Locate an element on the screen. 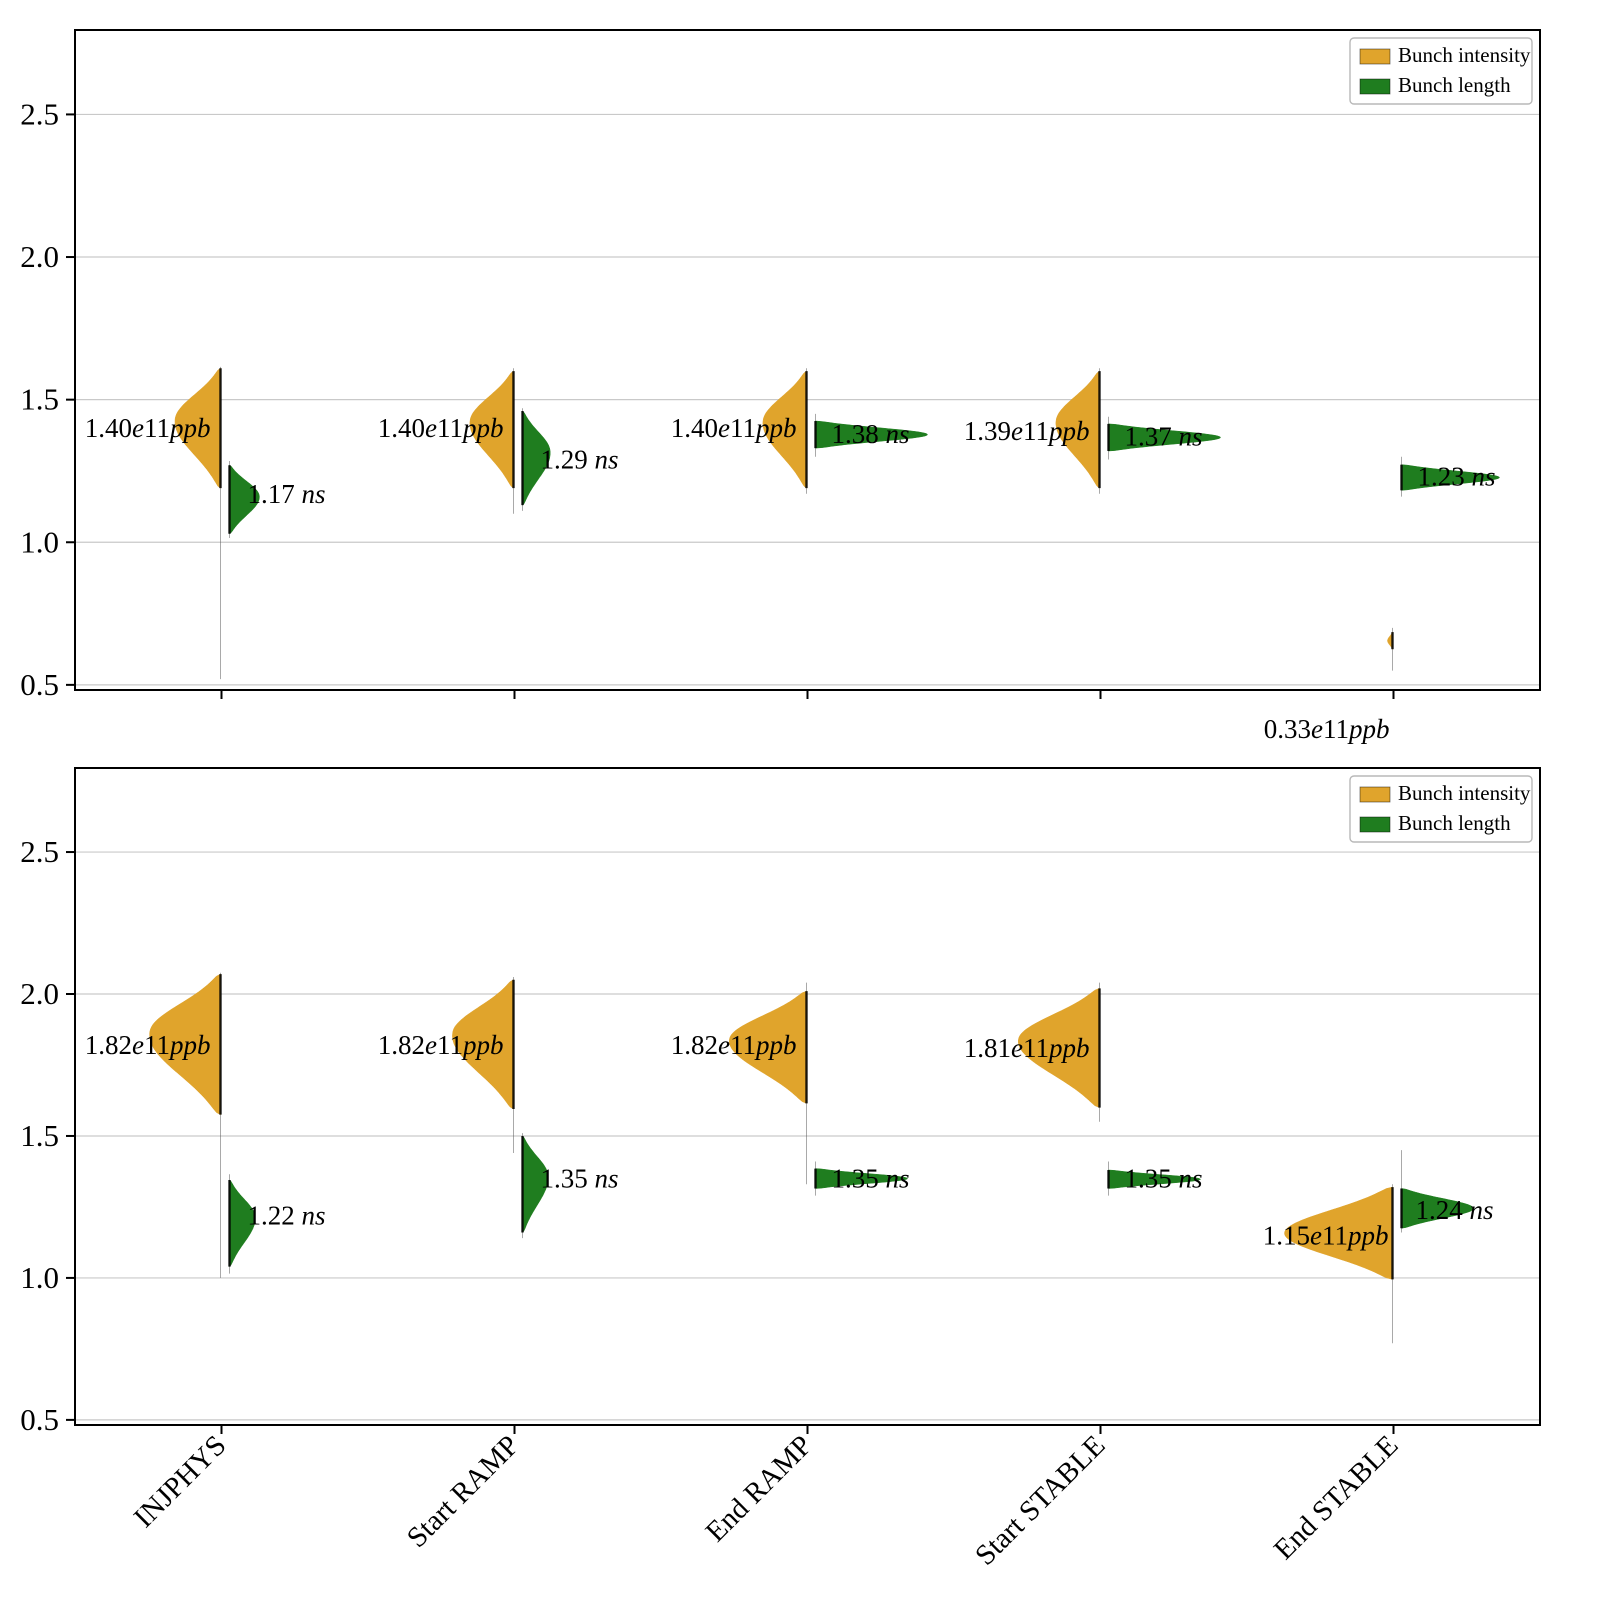 The image size is (1600, 1600). mean-length-label: 1.22 ns is located at coordinates (287, 1215).